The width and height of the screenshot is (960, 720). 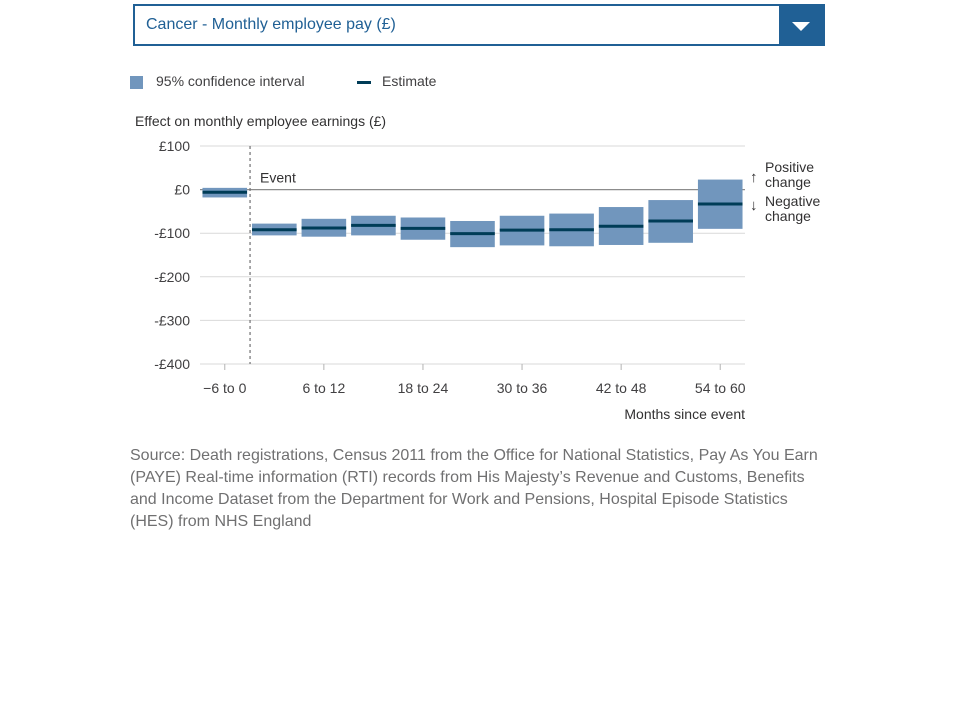 What do you see at coordinates (792, 201) in the screenshot?
I see `negative-label-line1: Negative` at bounding box center [792, 201].